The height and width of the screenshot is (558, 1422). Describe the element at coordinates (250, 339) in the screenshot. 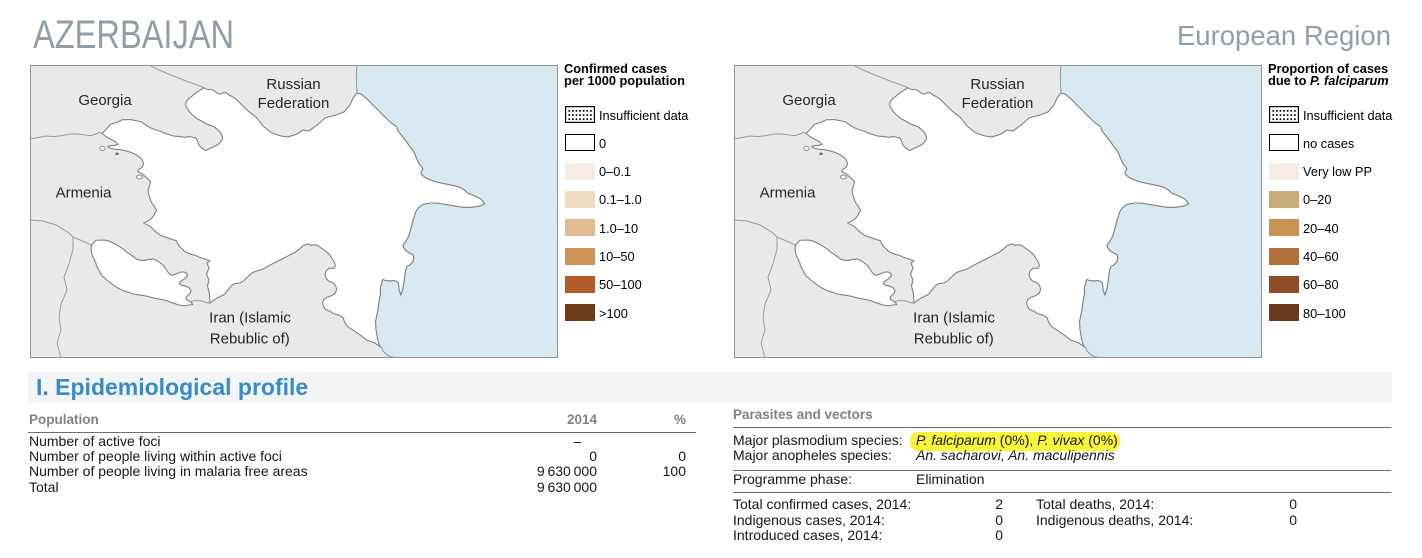

I see `svg-text: Rebublic of)` at that location.